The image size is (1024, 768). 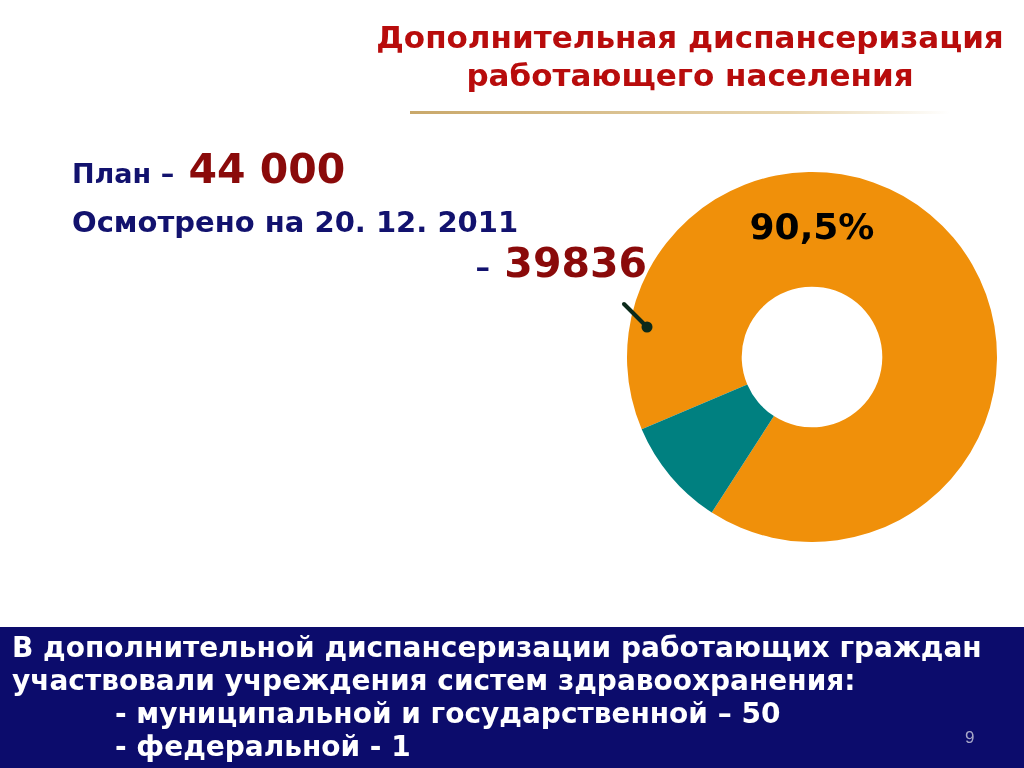 What do you see at coordinates (209, 169) in the screenshot?
I see `text: План – 44 000` at bounding box center [209, 169].